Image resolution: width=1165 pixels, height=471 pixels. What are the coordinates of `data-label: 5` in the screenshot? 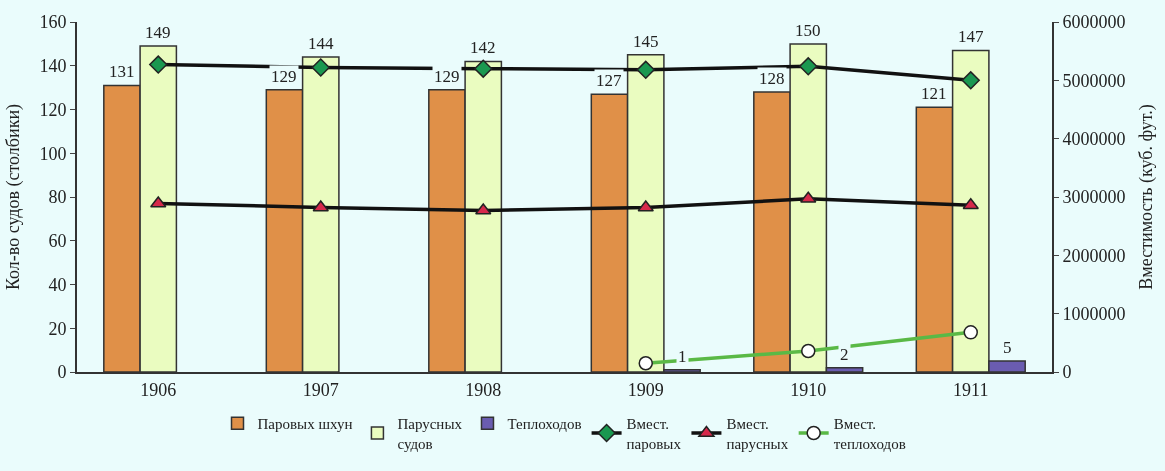 It's located at (1007, 347).